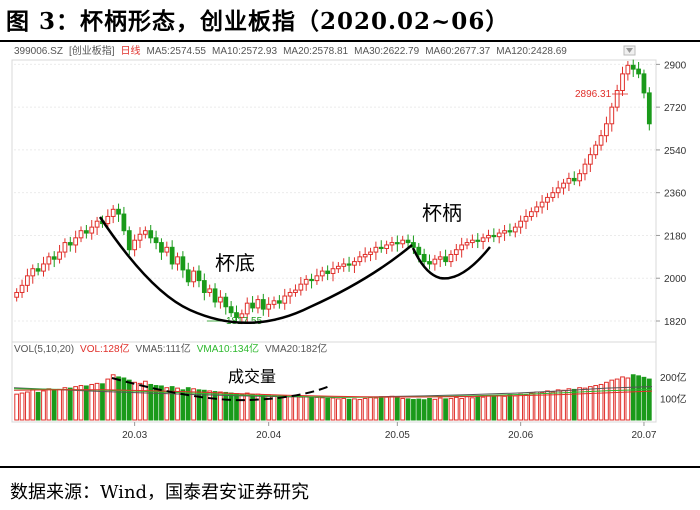  I want to click on cup-curve, so click(255, 270).